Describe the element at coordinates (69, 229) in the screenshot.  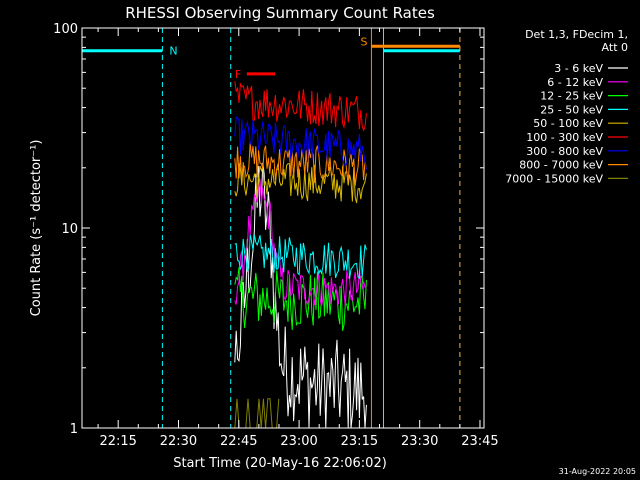
I see `y-tick-label-1: 10` at that location.